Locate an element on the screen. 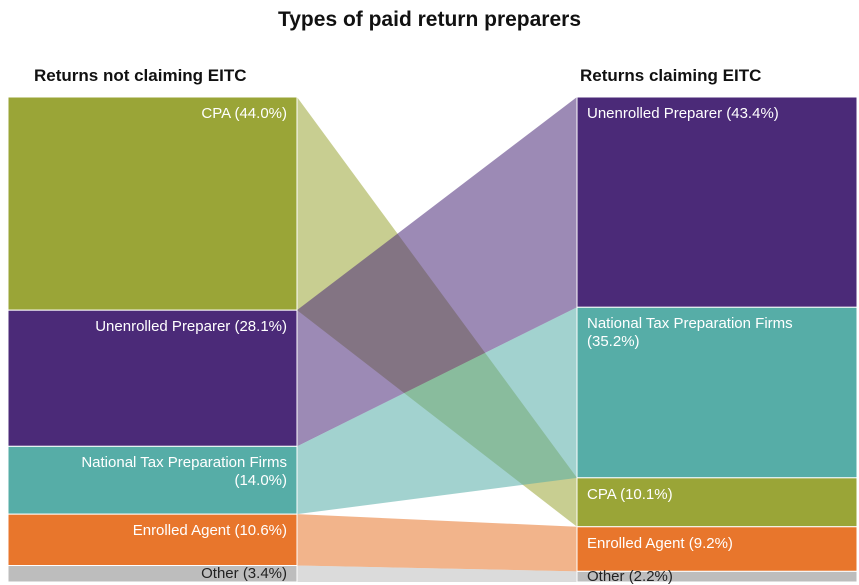  chart-title: Types of paid return preparers is located at coordinates (429, 19).